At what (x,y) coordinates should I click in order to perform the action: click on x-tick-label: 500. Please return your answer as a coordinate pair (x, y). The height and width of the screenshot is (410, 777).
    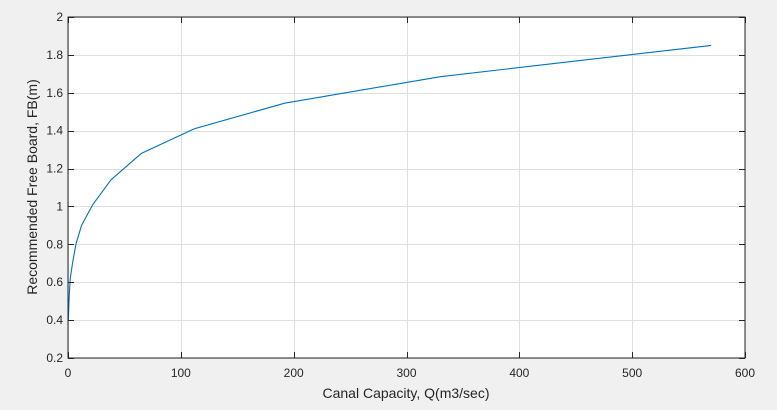
    Looking at the image, I should click on (632, 373).